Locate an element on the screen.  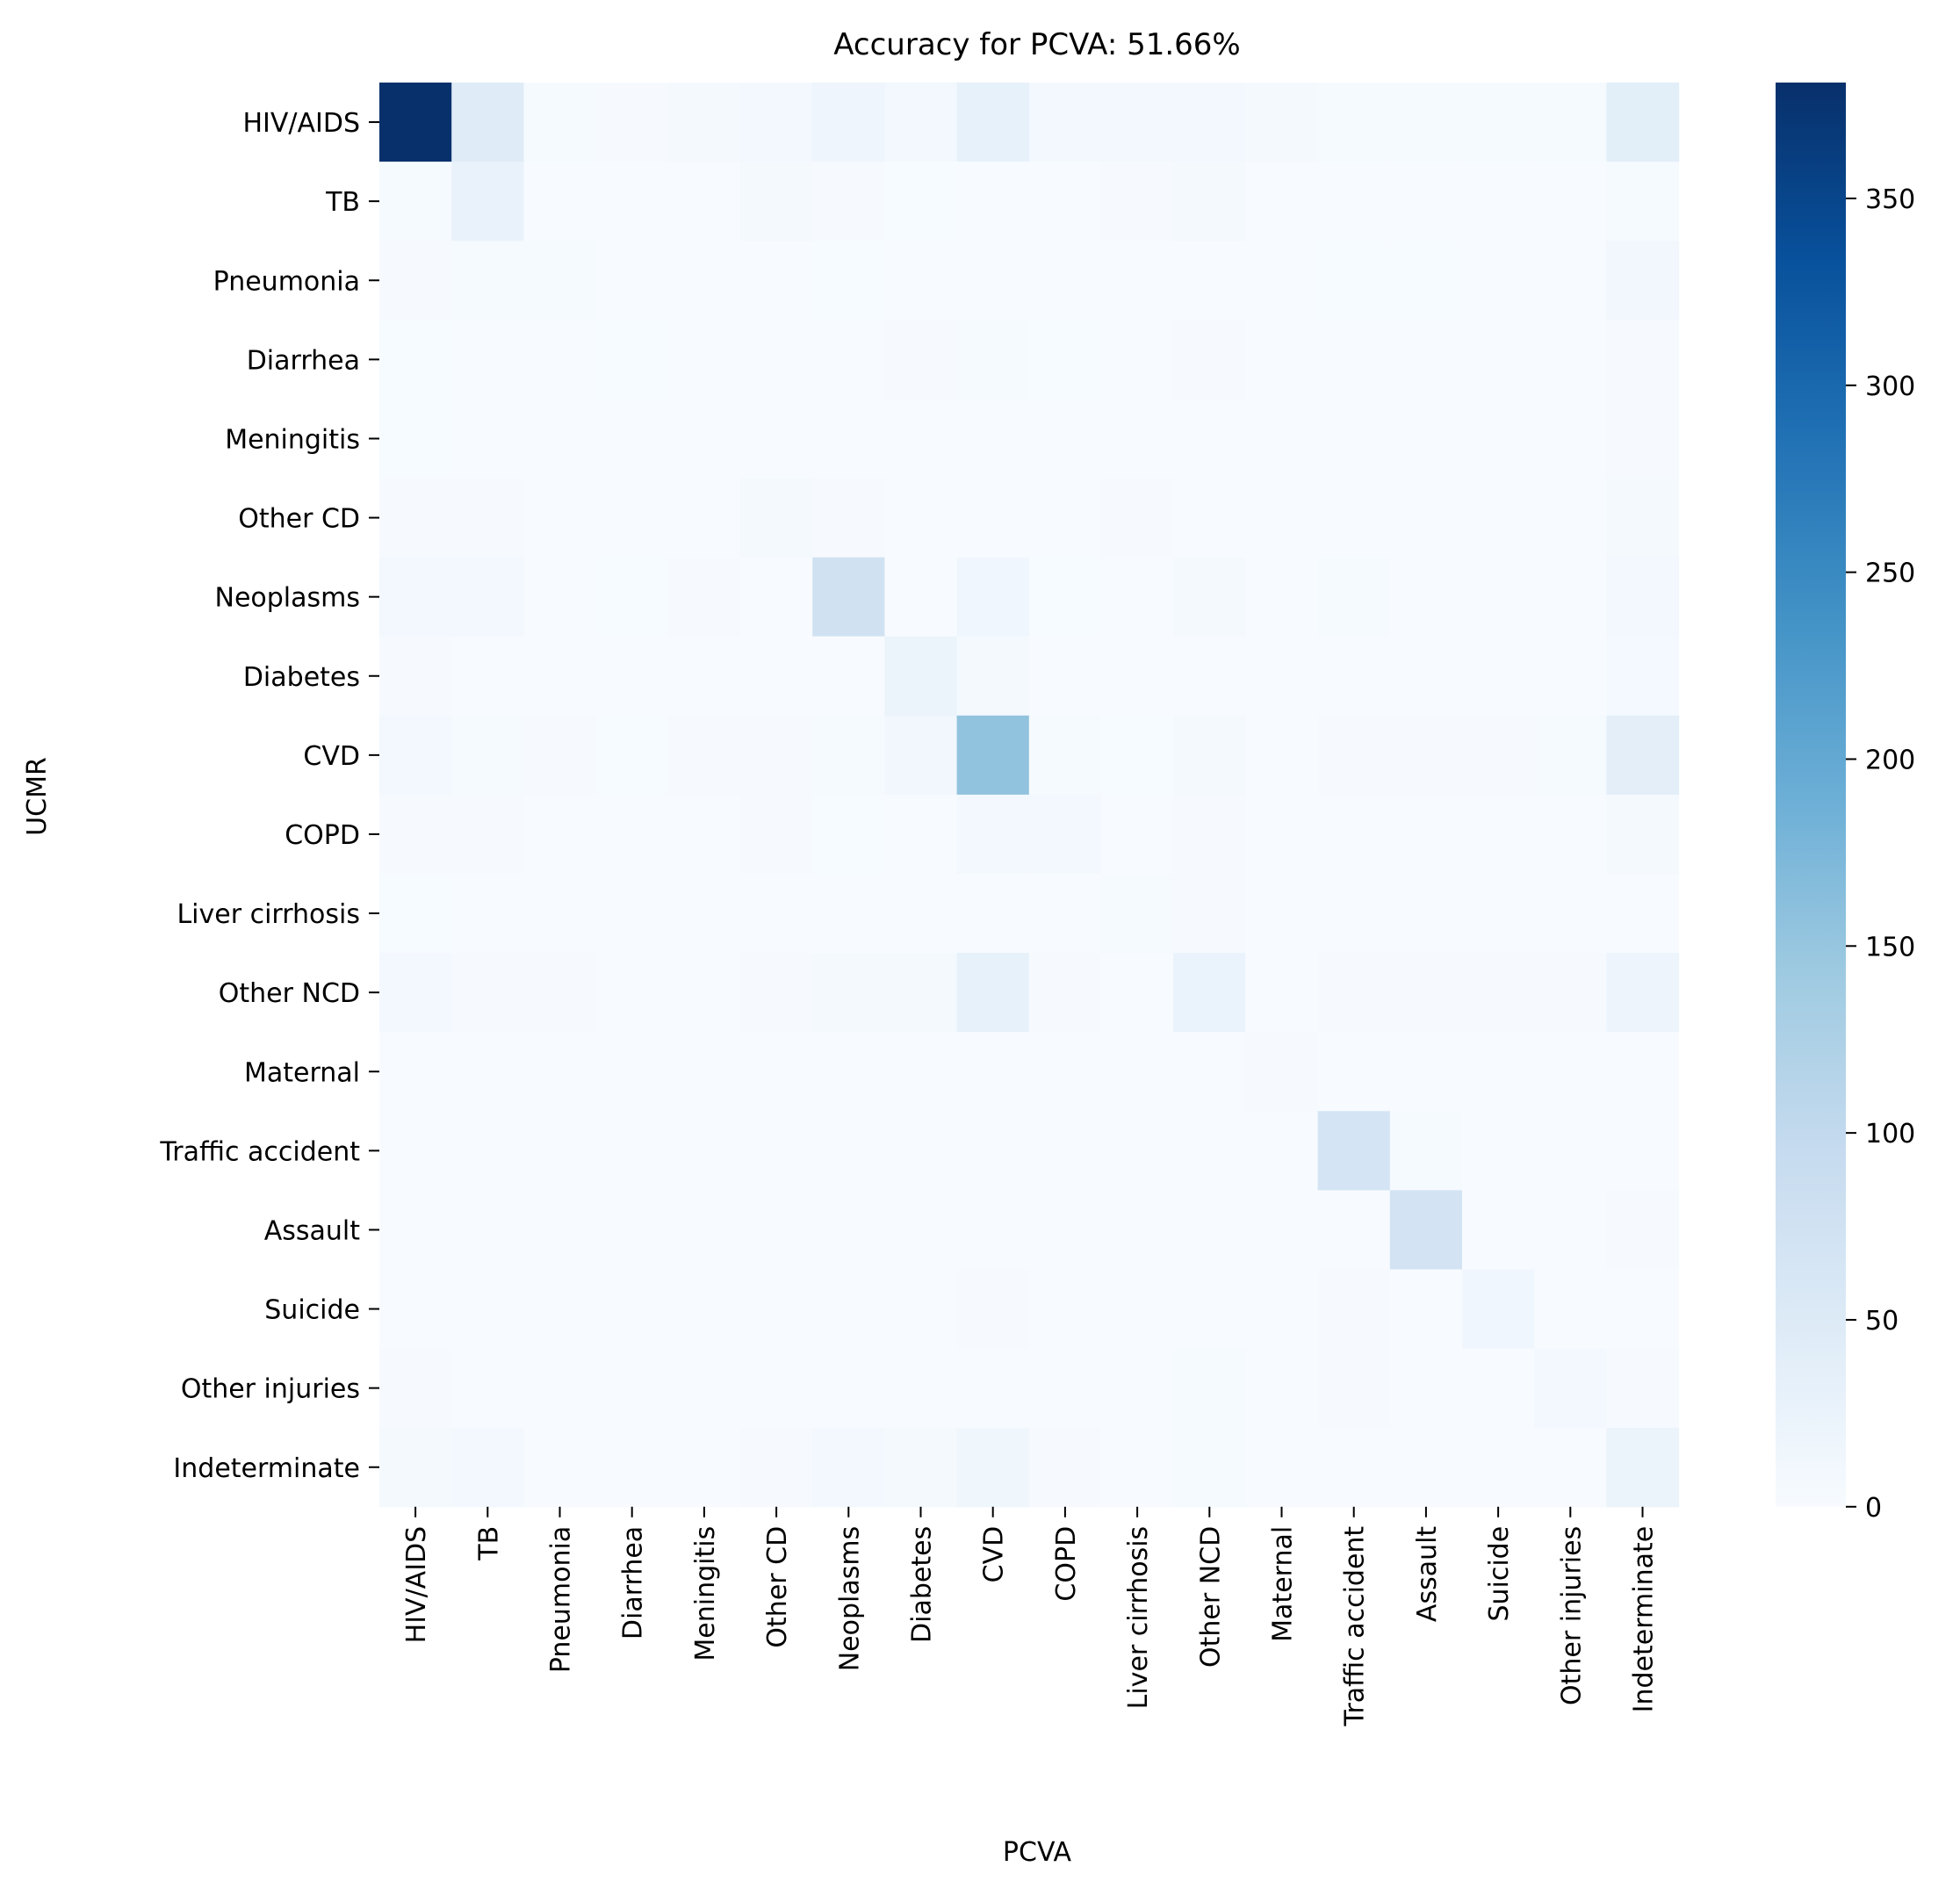
y-axis-label: UCMR is located at coordinates (37, 796).